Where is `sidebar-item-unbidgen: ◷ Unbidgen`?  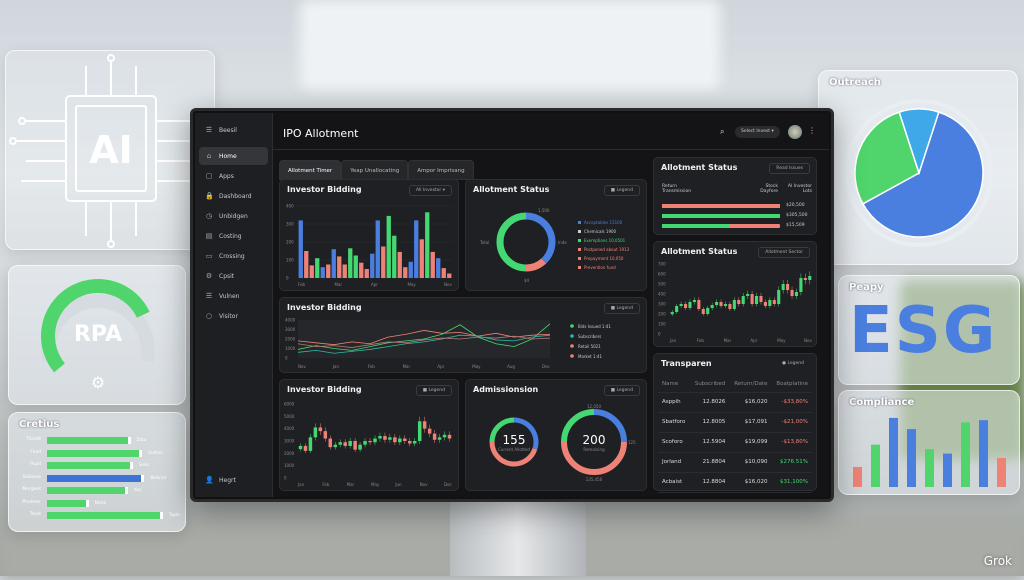
sidebar-item-unbidgen: ◷ Unbidgen is located at coordinates (233, 216).